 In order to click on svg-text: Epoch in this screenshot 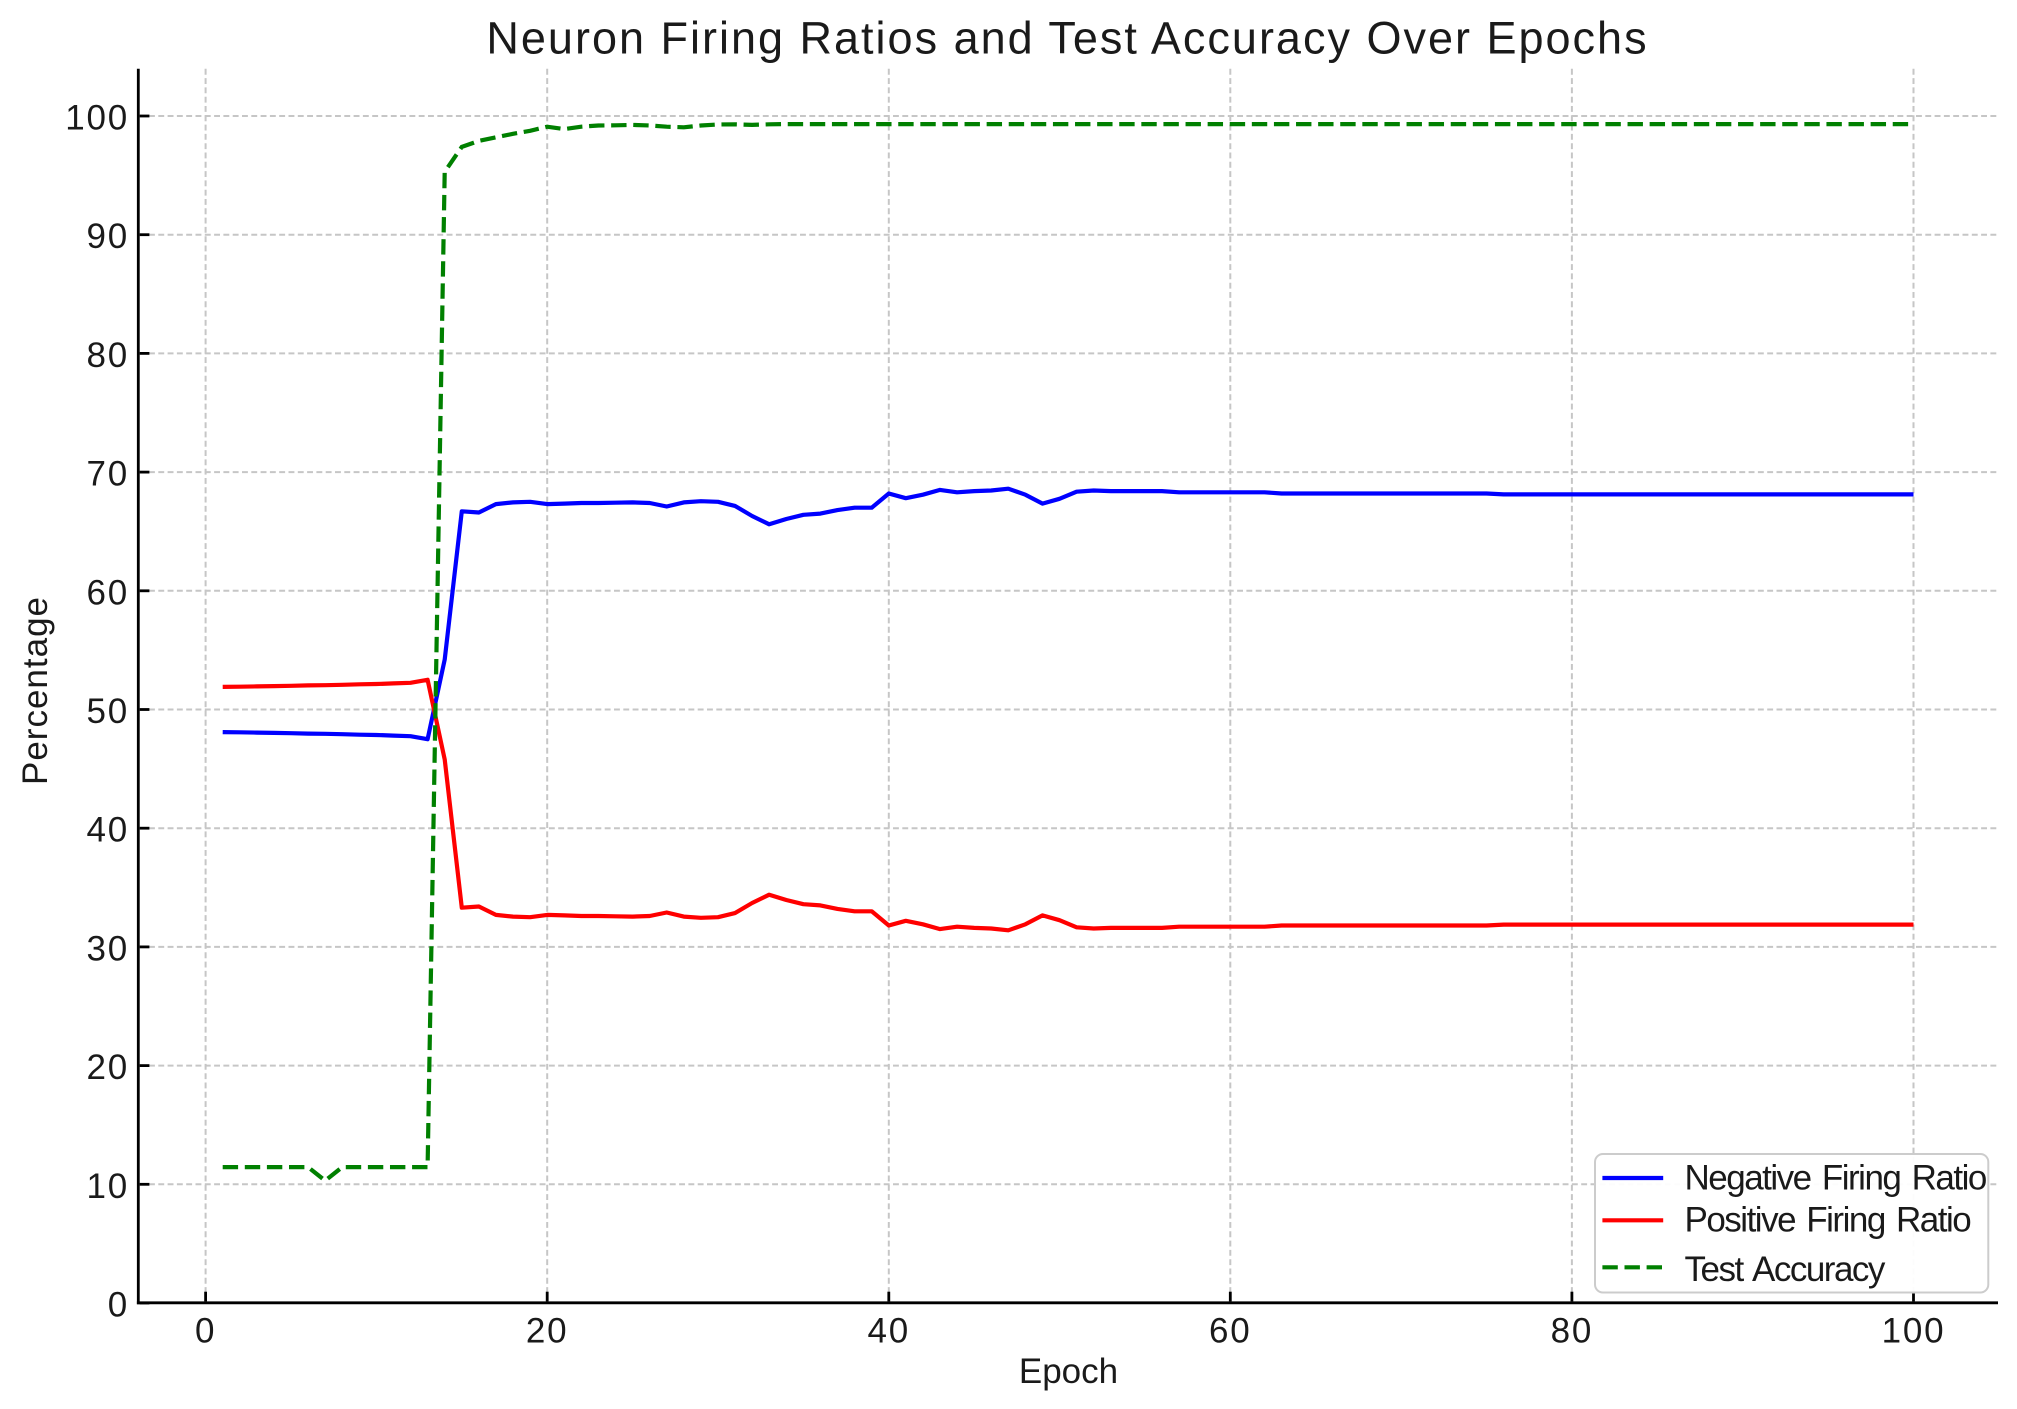, I will do `click(1068, 1371)`.